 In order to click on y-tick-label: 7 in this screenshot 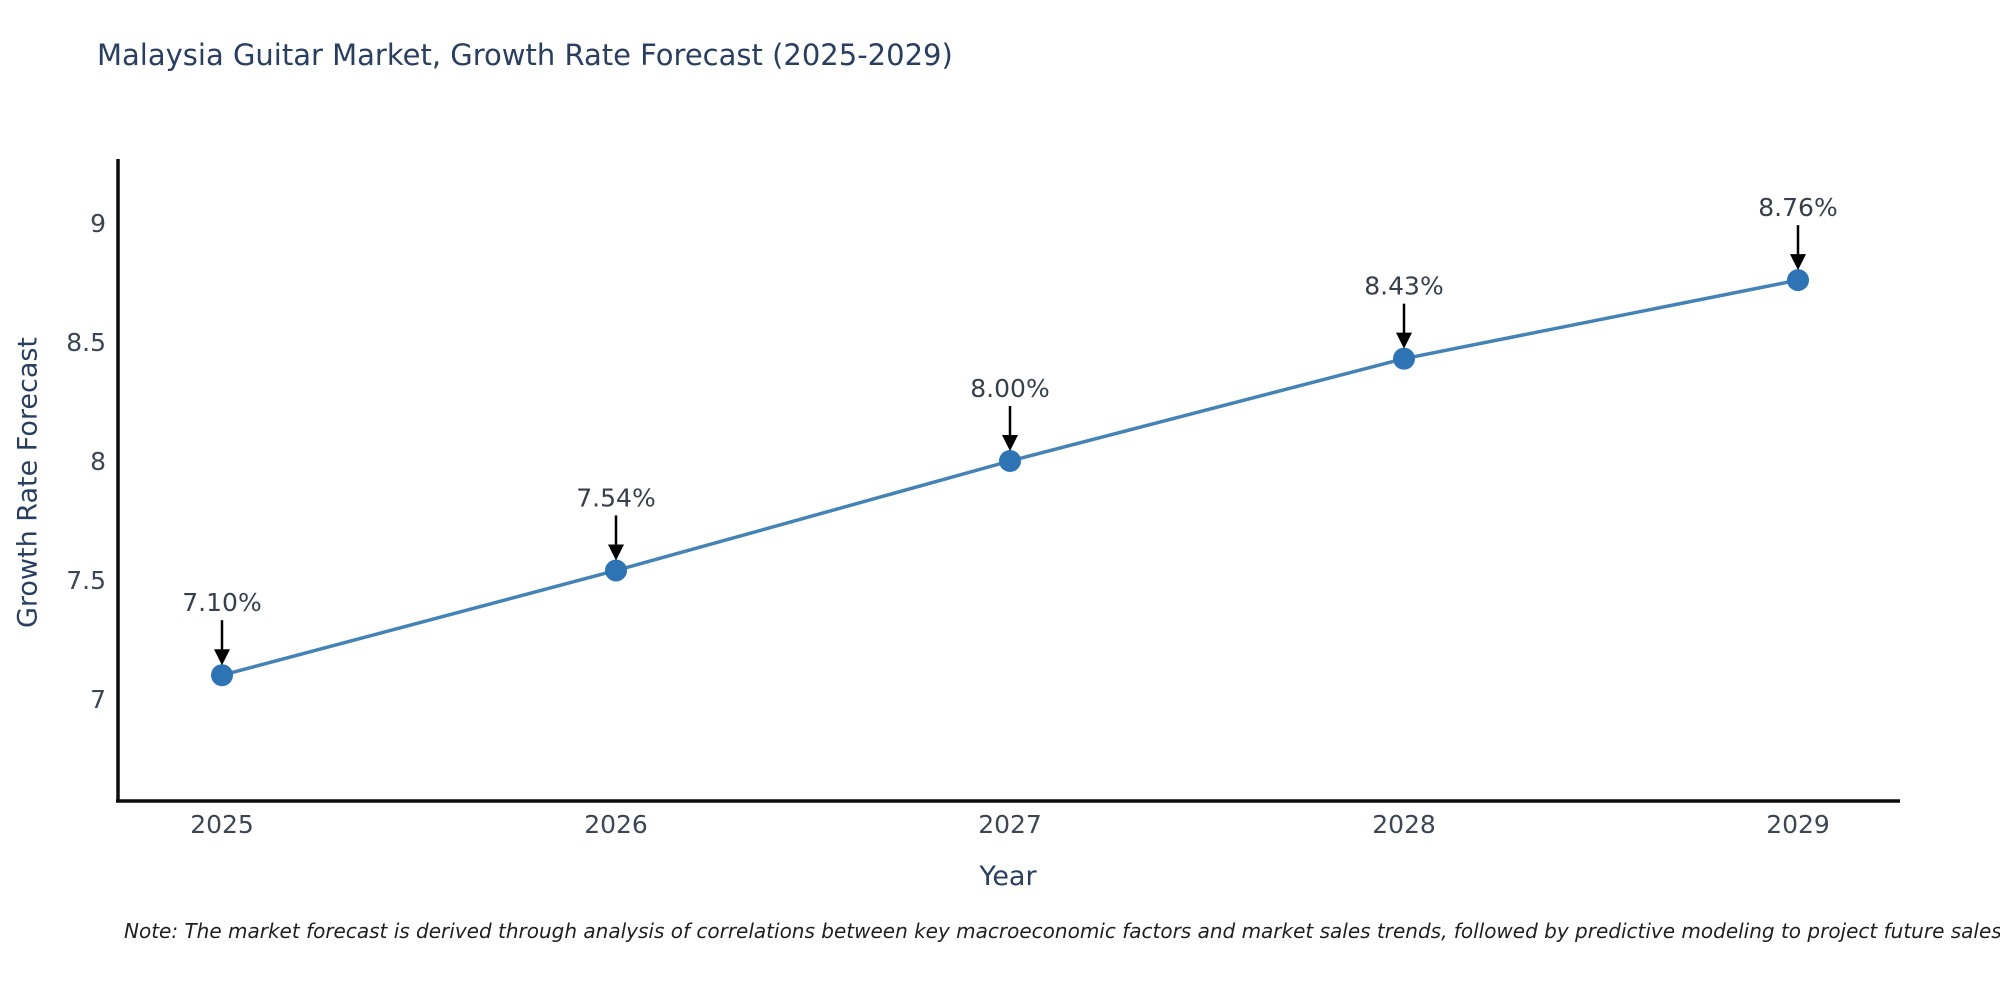, I will do `click(98, 699)`.